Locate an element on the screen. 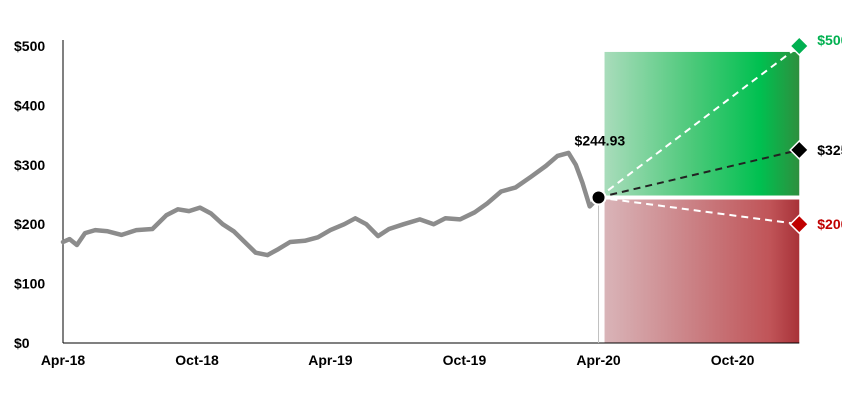  x-tick-label: Apr-18 is located at coordinates (63, 360).